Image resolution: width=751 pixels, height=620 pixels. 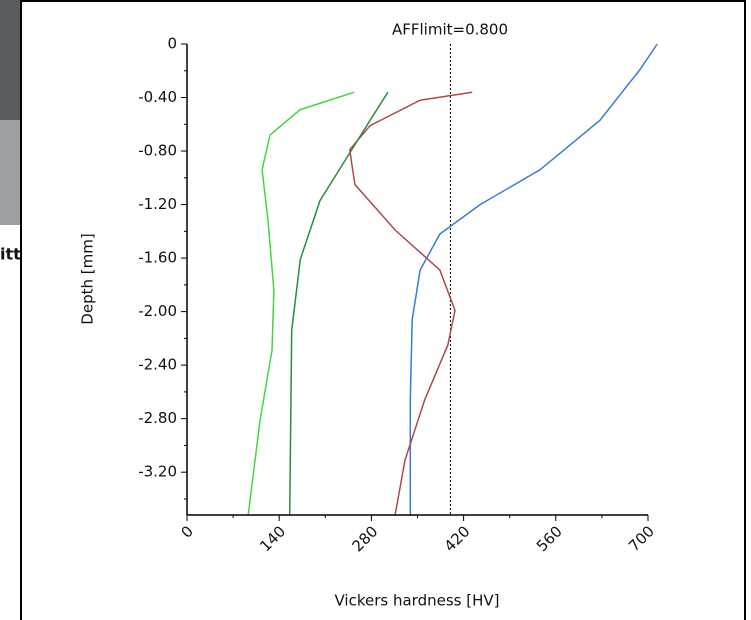 What do you see at coordinates (157, 365) in the screenshot?
I see `y-tick-label: -2.40` at bounding box center [157, 365].